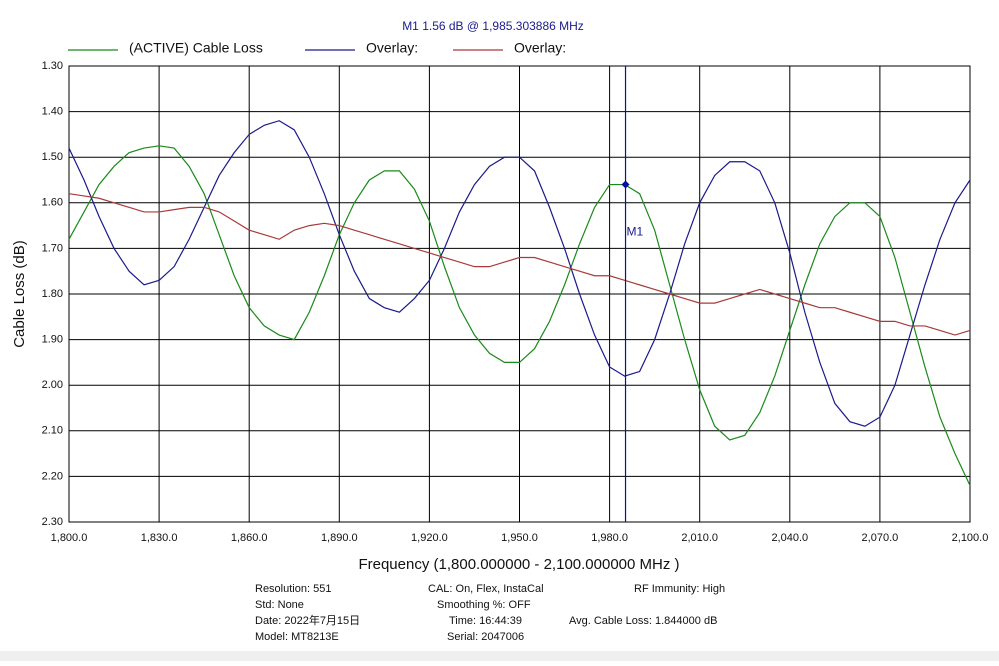  What do you see at coordinates (880, 538) in the screenshot?
I see `x-tick-label: 2,070.0` at bounding box center [880, 538].